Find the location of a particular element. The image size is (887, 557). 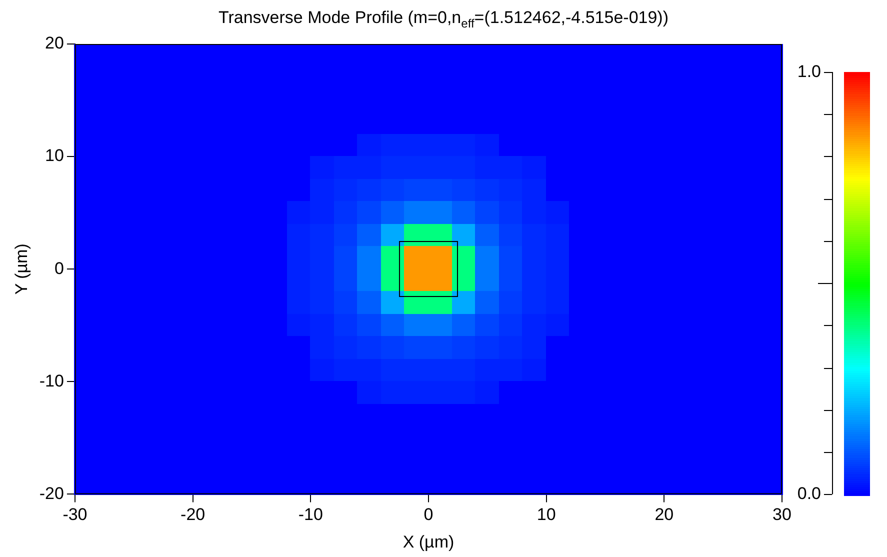

x-tick-label: -30 is located at coordinates (75, 514).